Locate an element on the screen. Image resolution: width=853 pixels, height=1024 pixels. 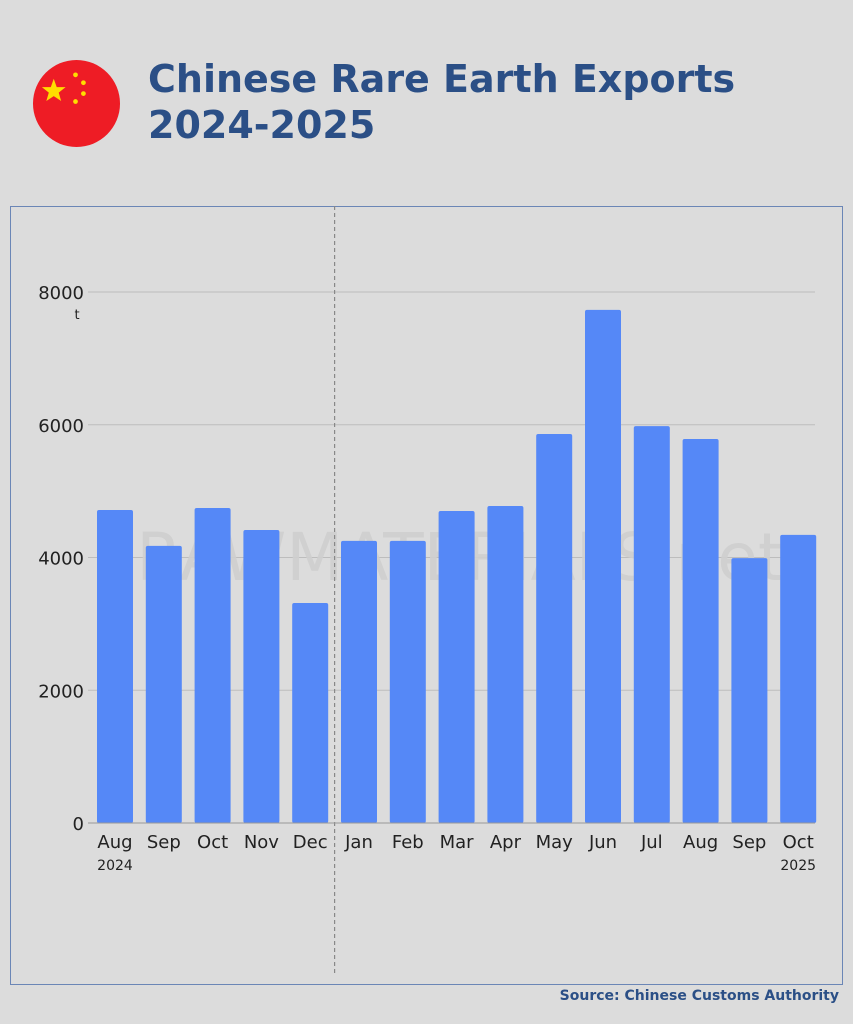
y-tick-label: 6000 is located at coordinates (61, 426).